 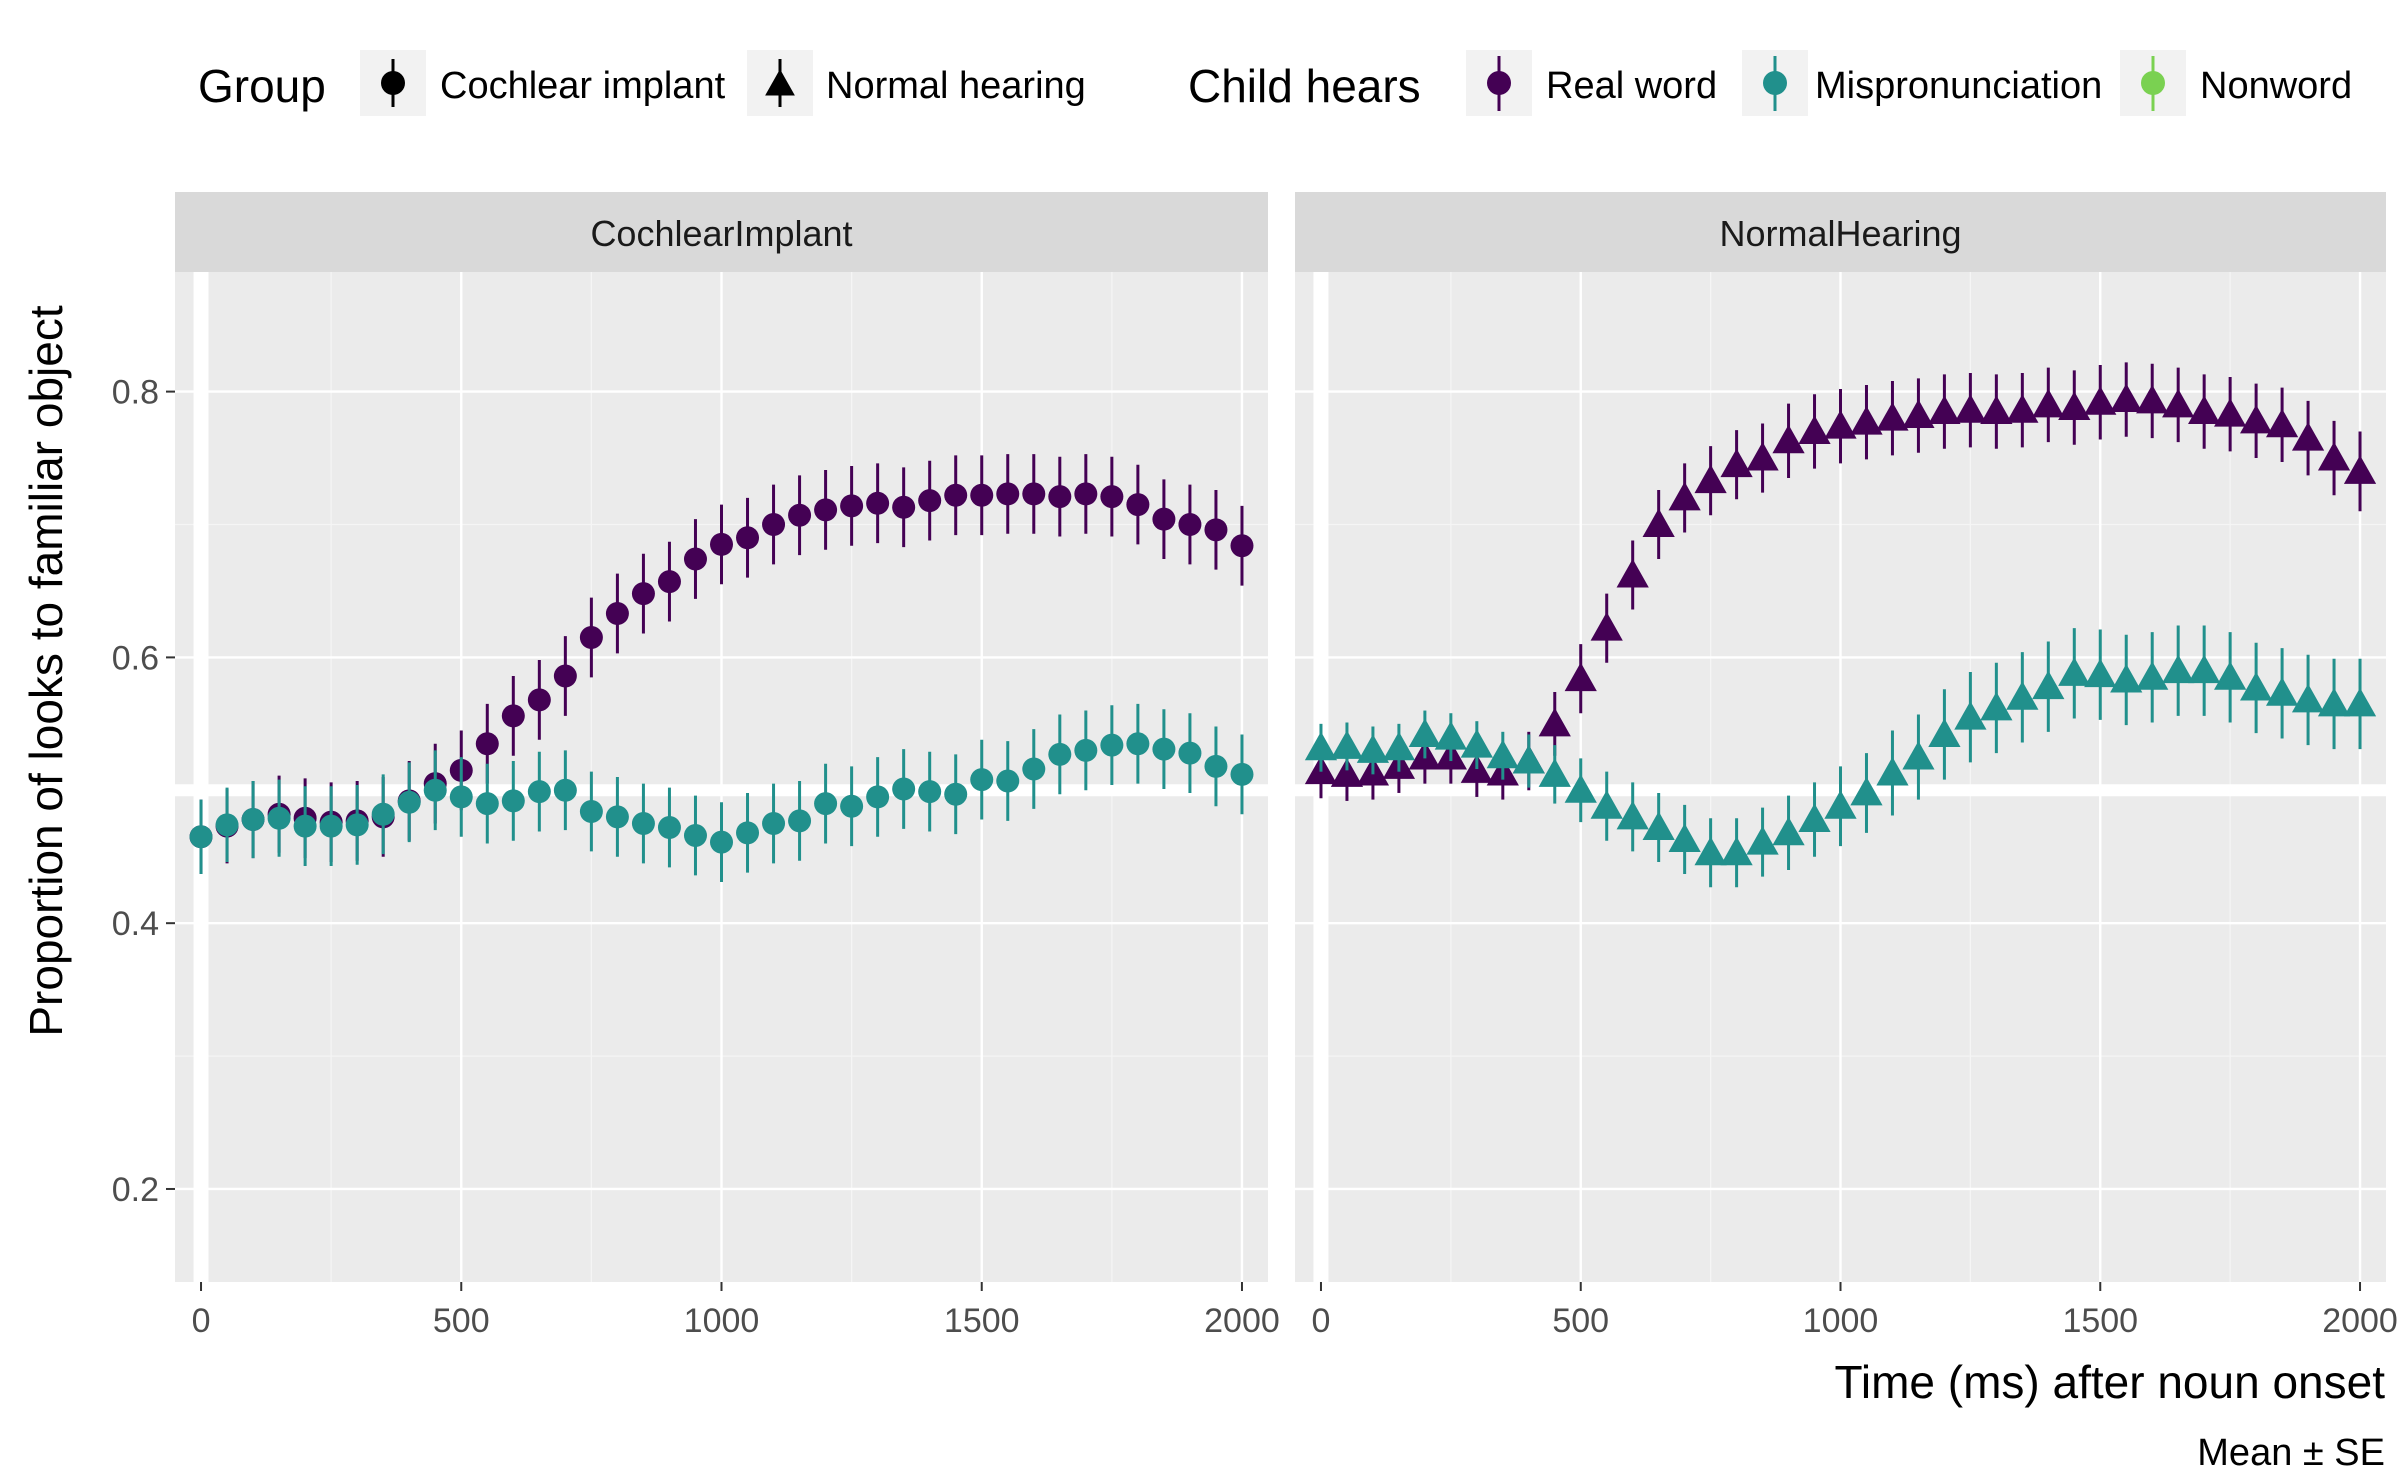 I want to click on legend-group-title: Group, so click(x=262, y=86).